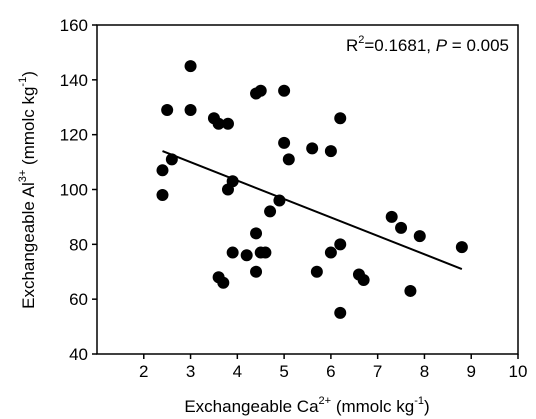  What do you see at coordinates (306, 405) in the screenshot?
I see `x-axis-label: Exchangeable Ca2+ (mmolc kg-1)` at bounding box center [306, 405].